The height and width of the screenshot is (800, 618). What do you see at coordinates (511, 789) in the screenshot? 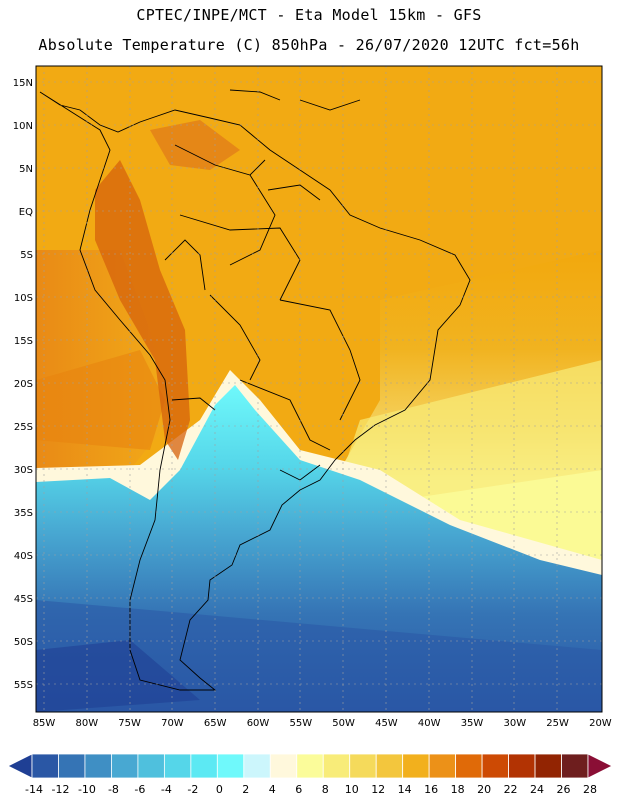
I see `legend-tick-label: 22` at bounding box center [511, 789].